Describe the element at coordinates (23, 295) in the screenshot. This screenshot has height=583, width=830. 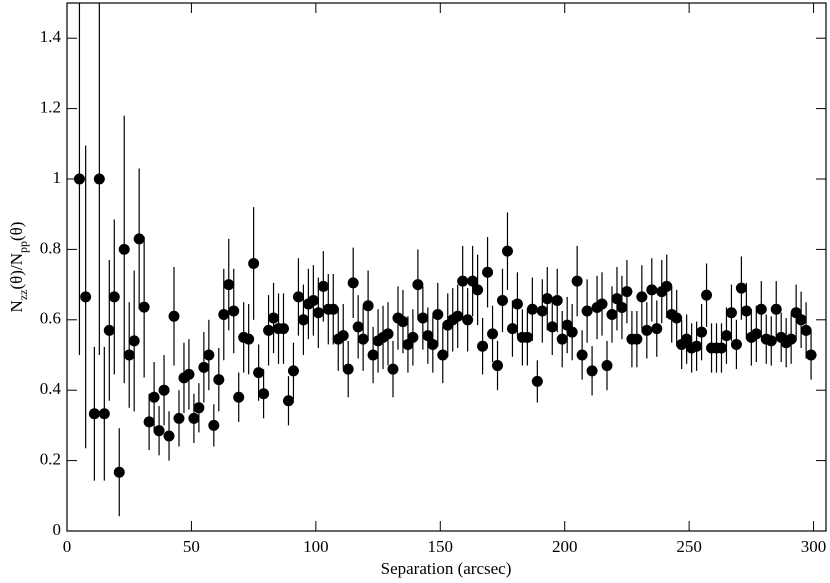
I see `y-label-subscript: zz` at that location.